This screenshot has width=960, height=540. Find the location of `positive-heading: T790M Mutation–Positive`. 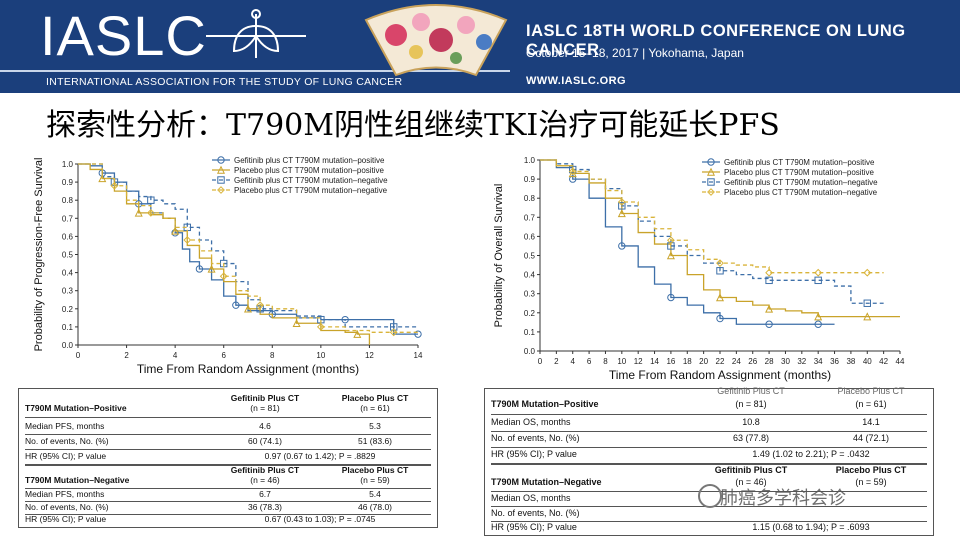

positive-heading: T790M Mutation–Positive is located at coordinates (545, 404).